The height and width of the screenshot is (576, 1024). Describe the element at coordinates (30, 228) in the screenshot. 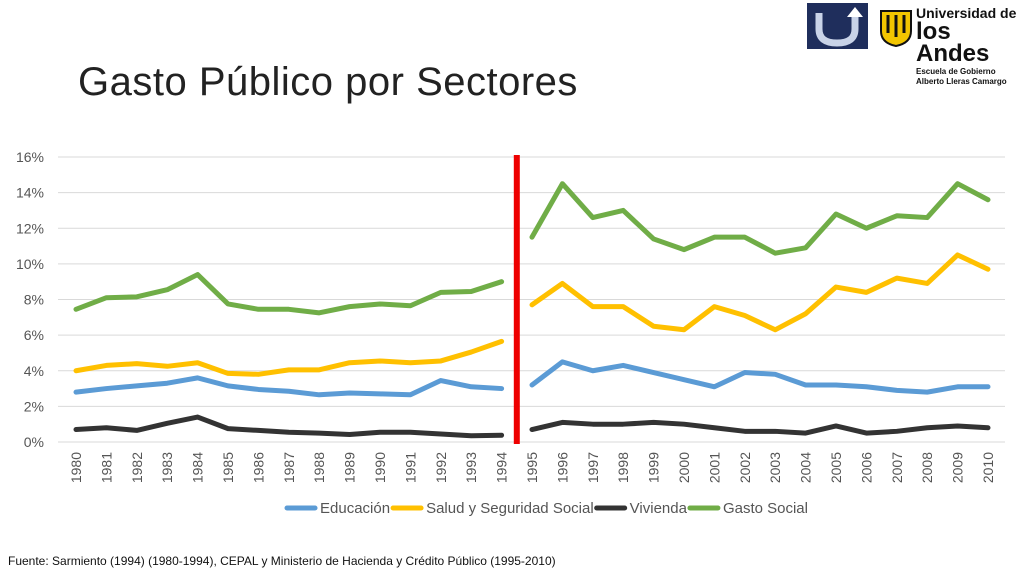

I see `y-tick-label: 12%` at that location.